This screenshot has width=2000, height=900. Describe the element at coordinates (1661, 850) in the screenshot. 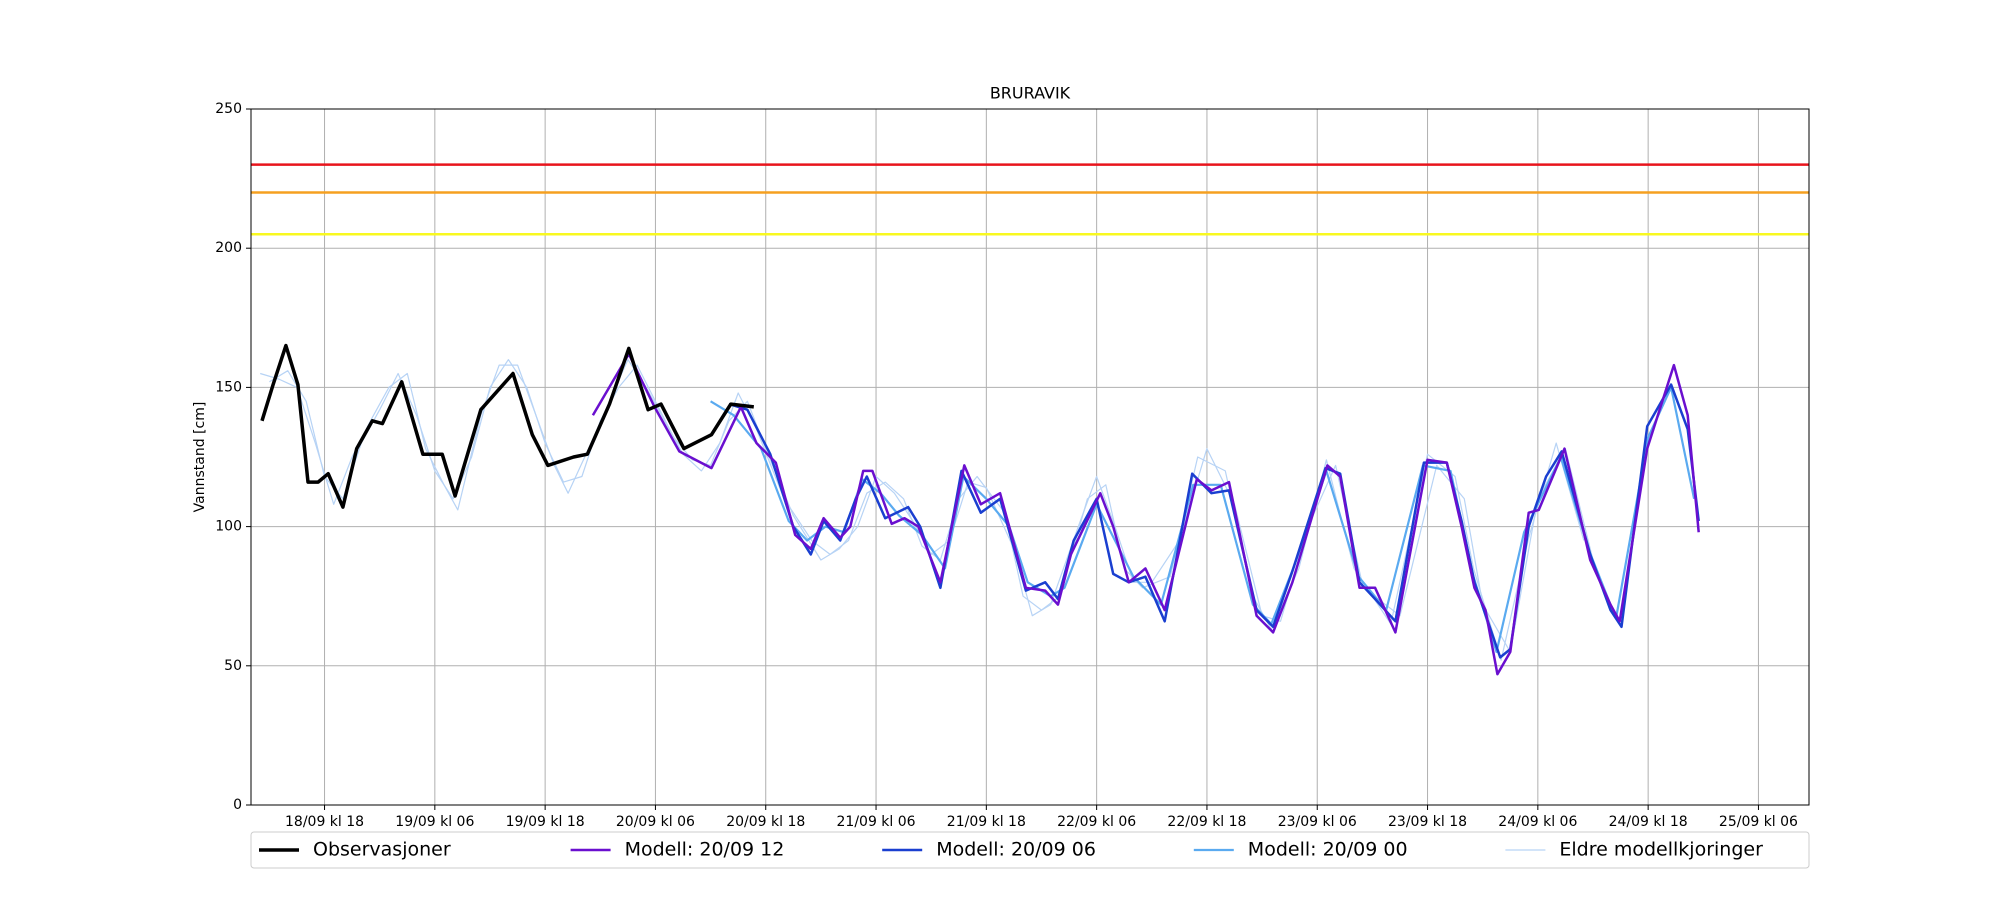

I see `legend-label: Eldre modellkjoringer` at that location.